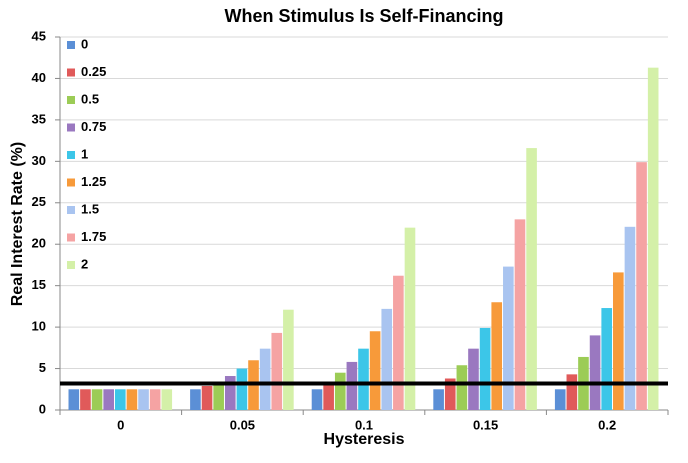 The height and width of the screenshot is (463, 688). Describe the element at coordinates (39, 160) in the screenshot. I see `y-tick-label: 30` at that location.